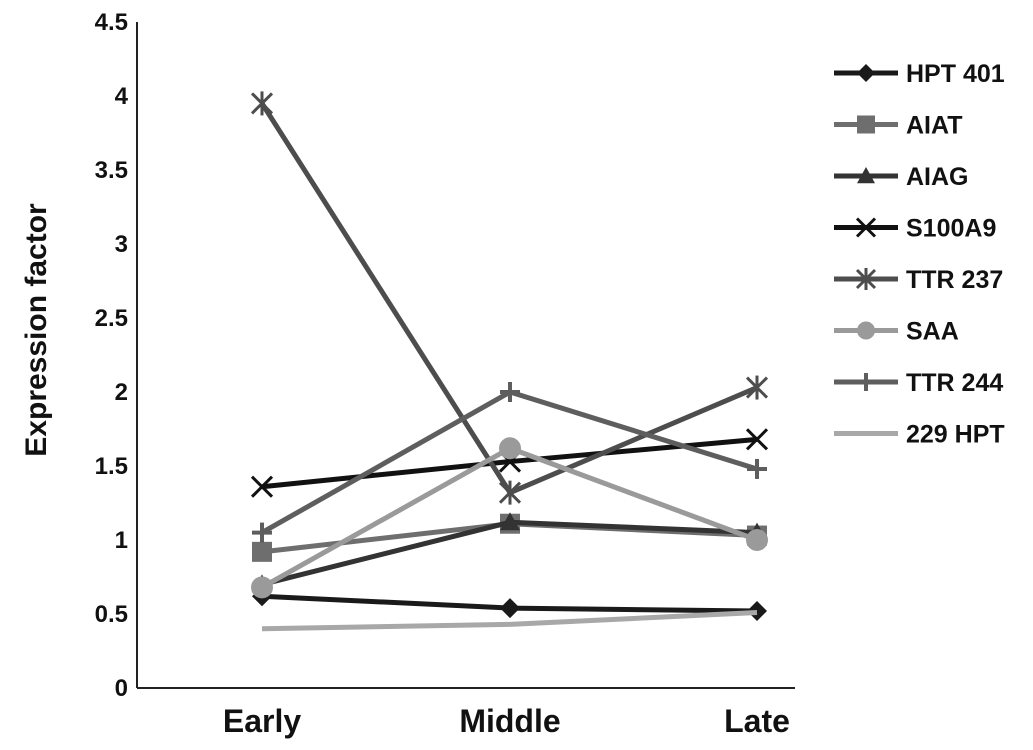 The height and width of the screenshot is (750, 1033). I want to click on legend-label: 229 HPT, so click(955, 435).